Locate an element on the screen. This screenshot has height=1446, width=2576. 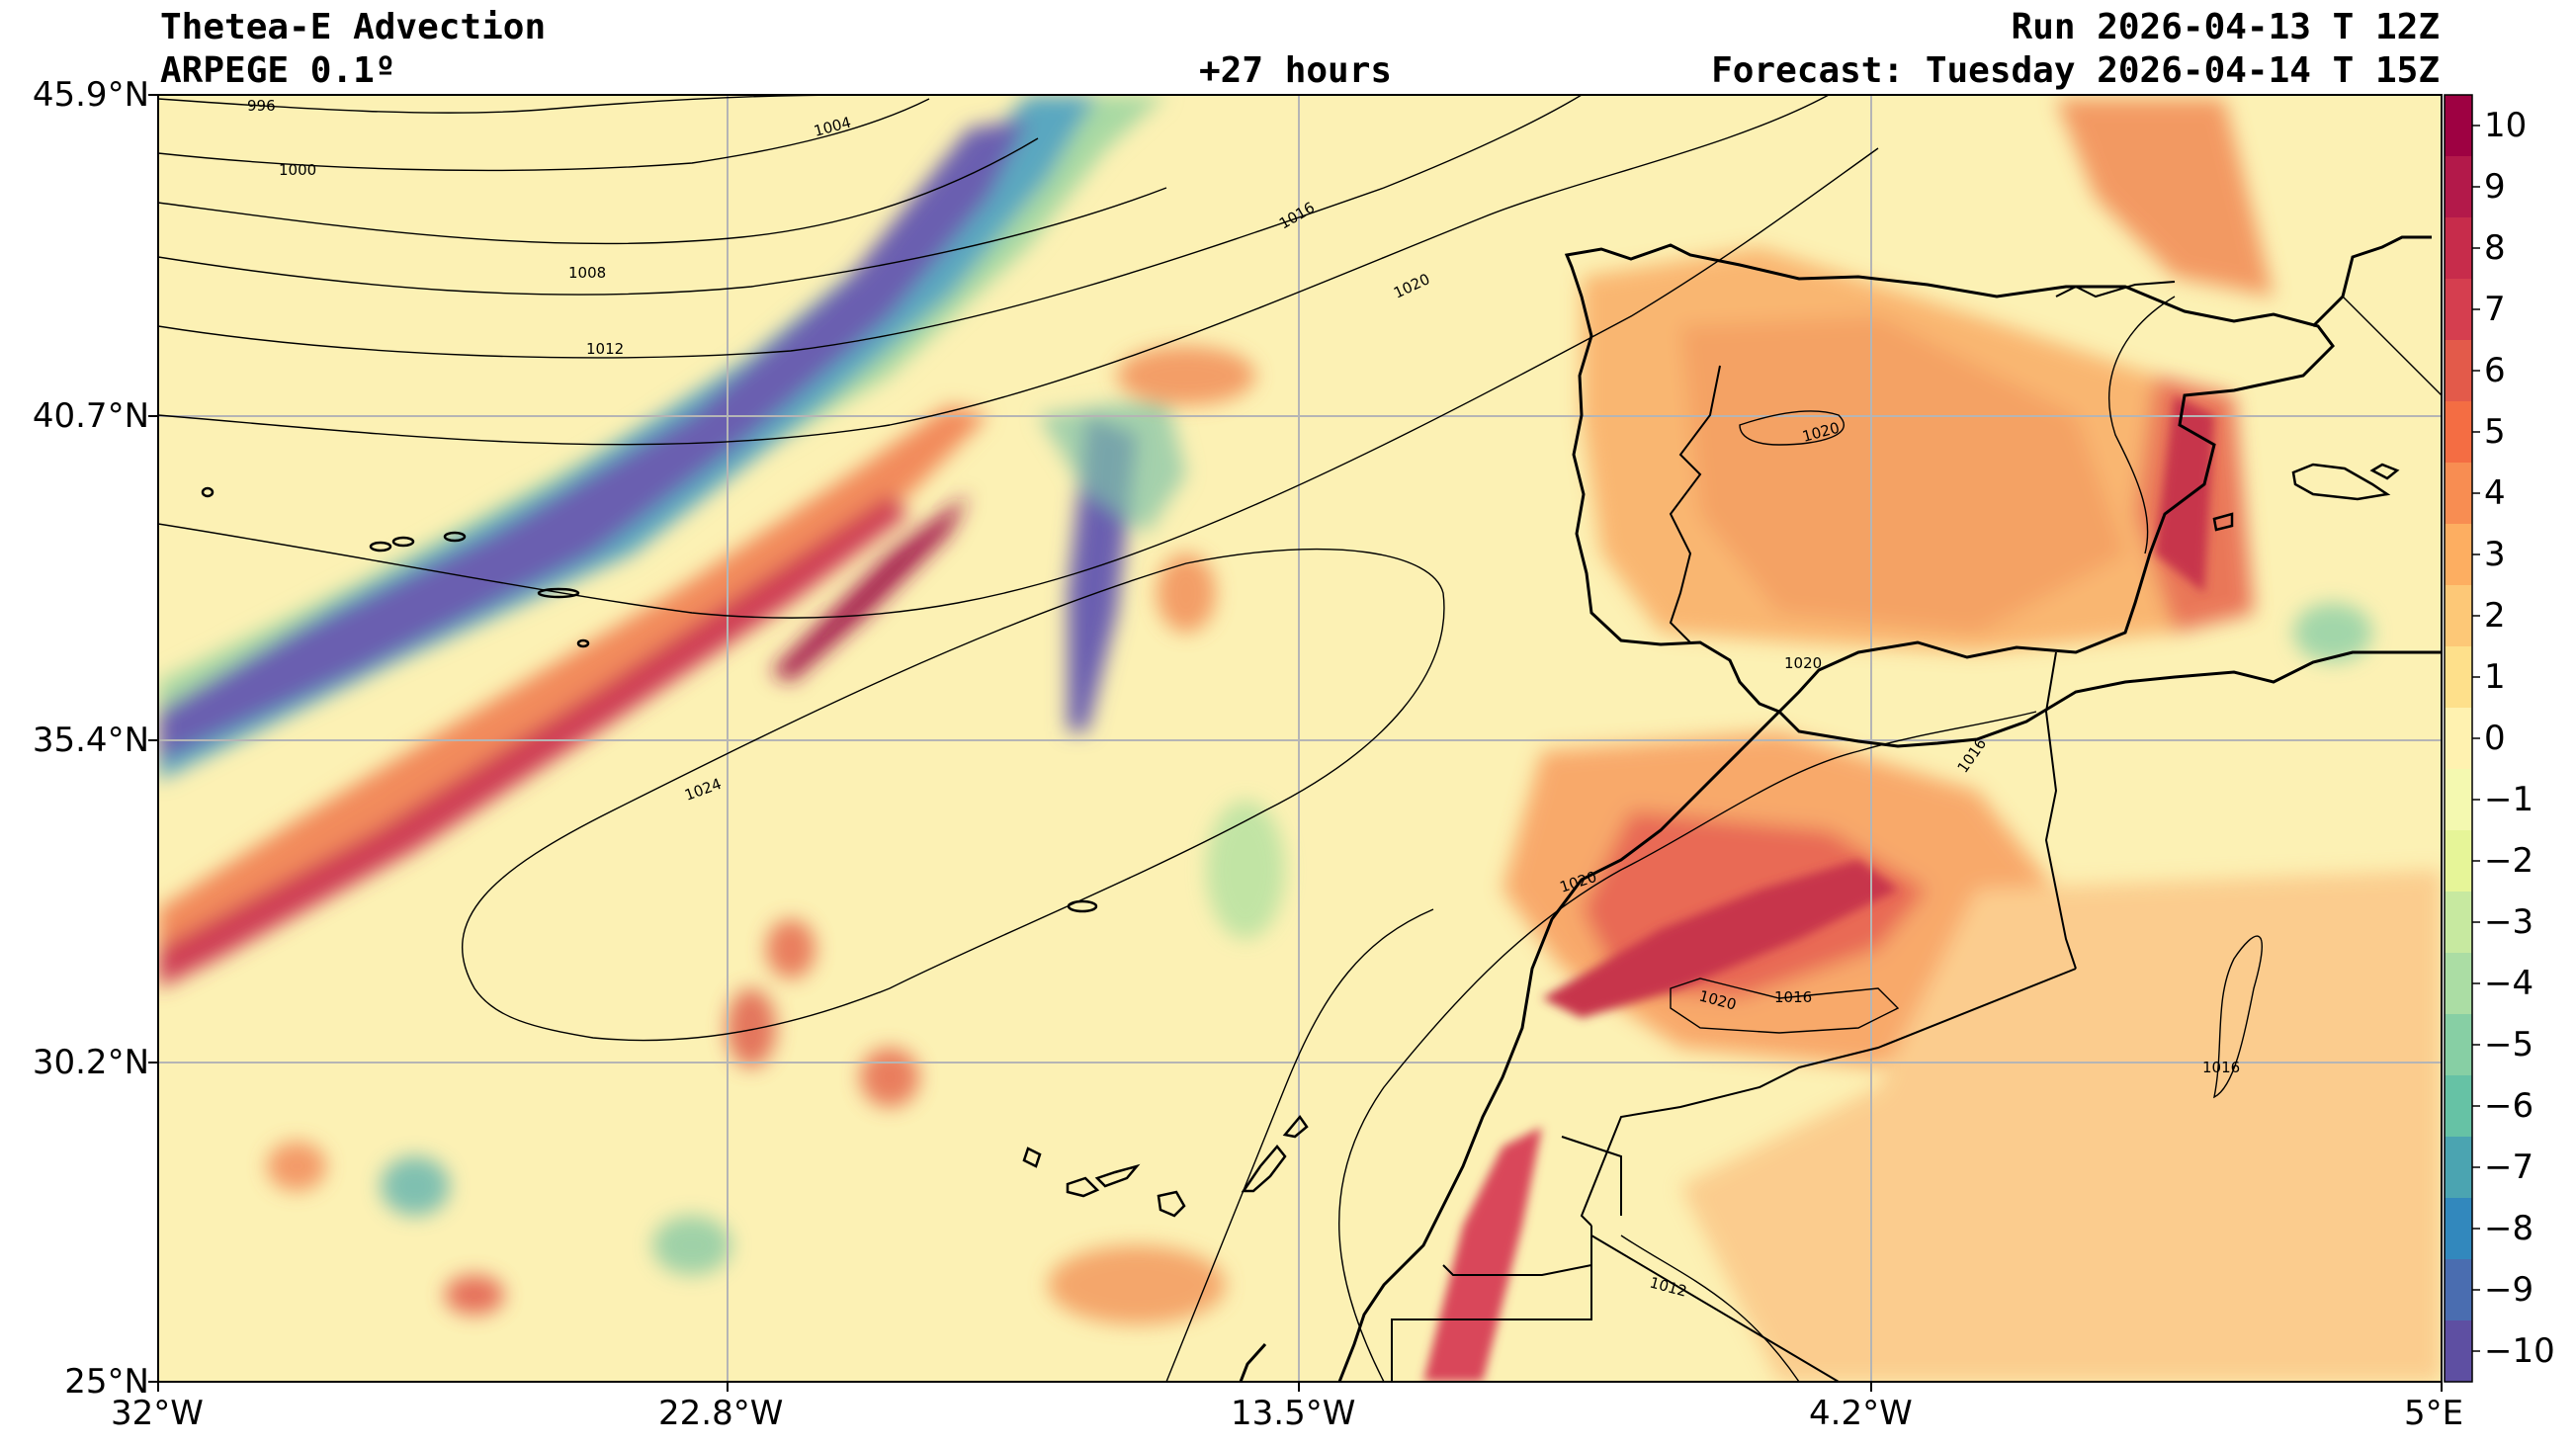
colorbar-tick-label: −4 is located at coordinates (2509, 983).